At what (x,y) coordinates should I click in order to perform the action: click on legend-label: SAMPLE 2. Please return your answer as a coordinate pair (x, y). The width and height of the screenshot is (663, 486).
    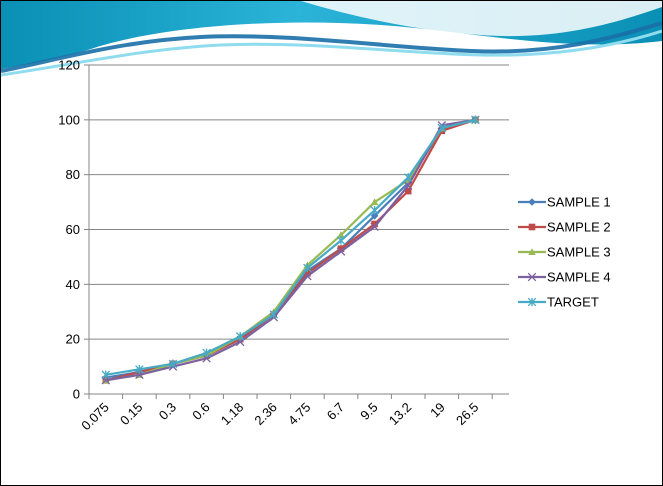
    Looking at the image, I should click on (579, 227).